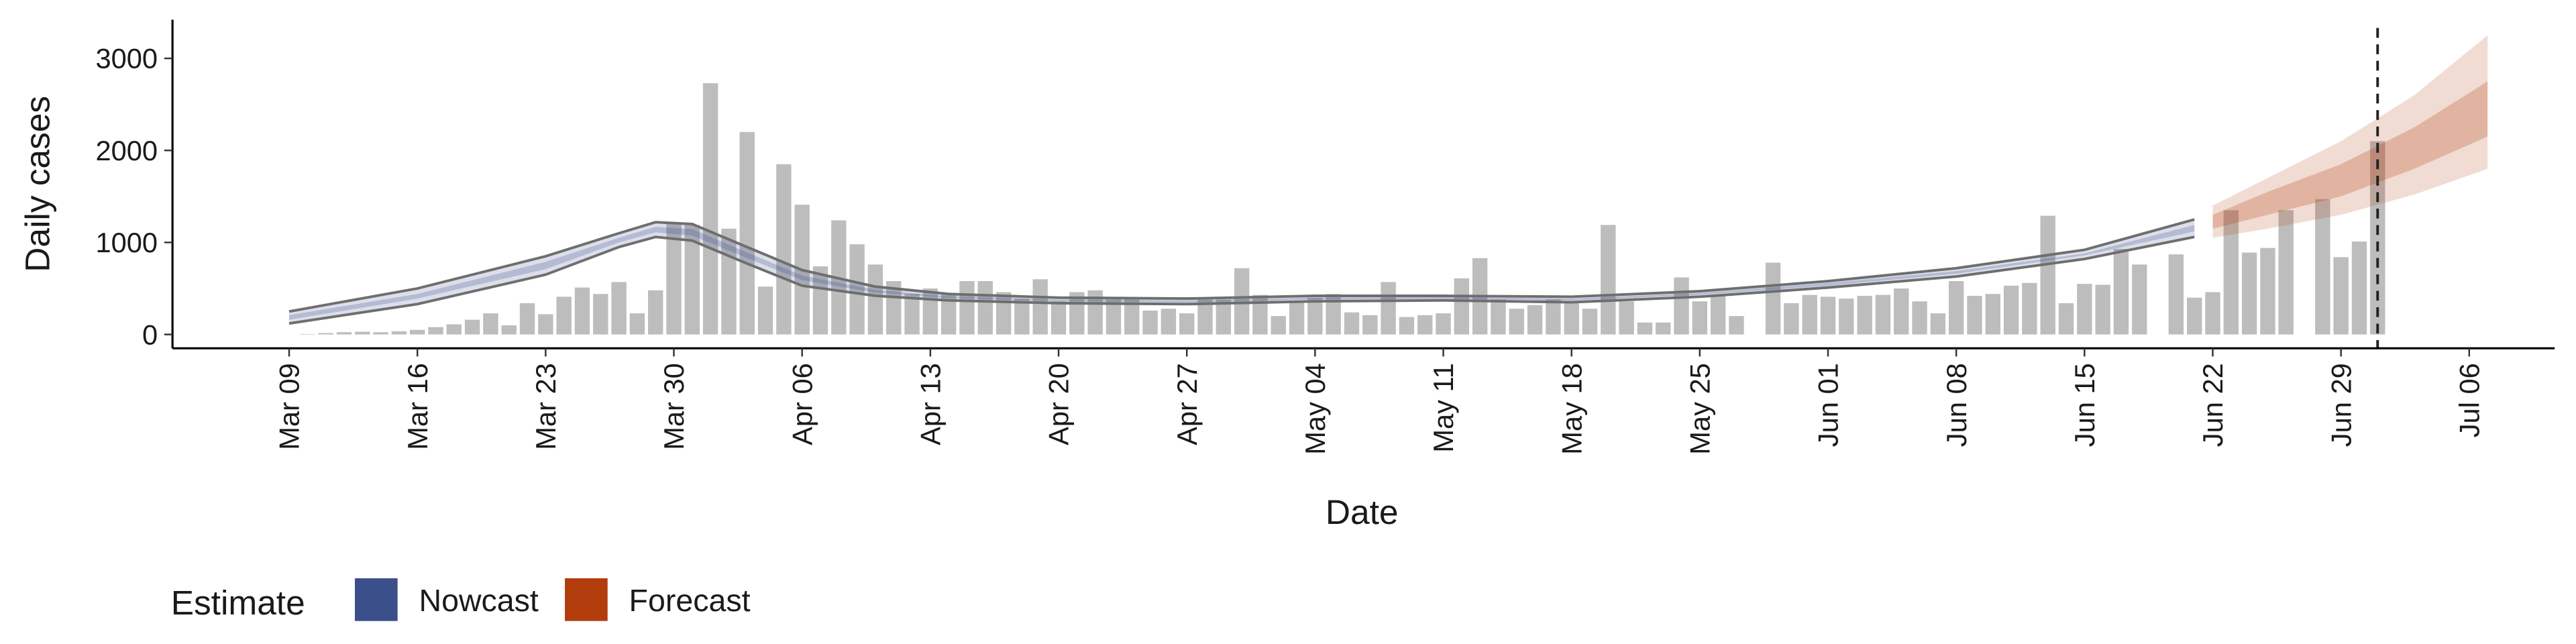  I want to click on y-tick-label: 0, so click(150, 334).